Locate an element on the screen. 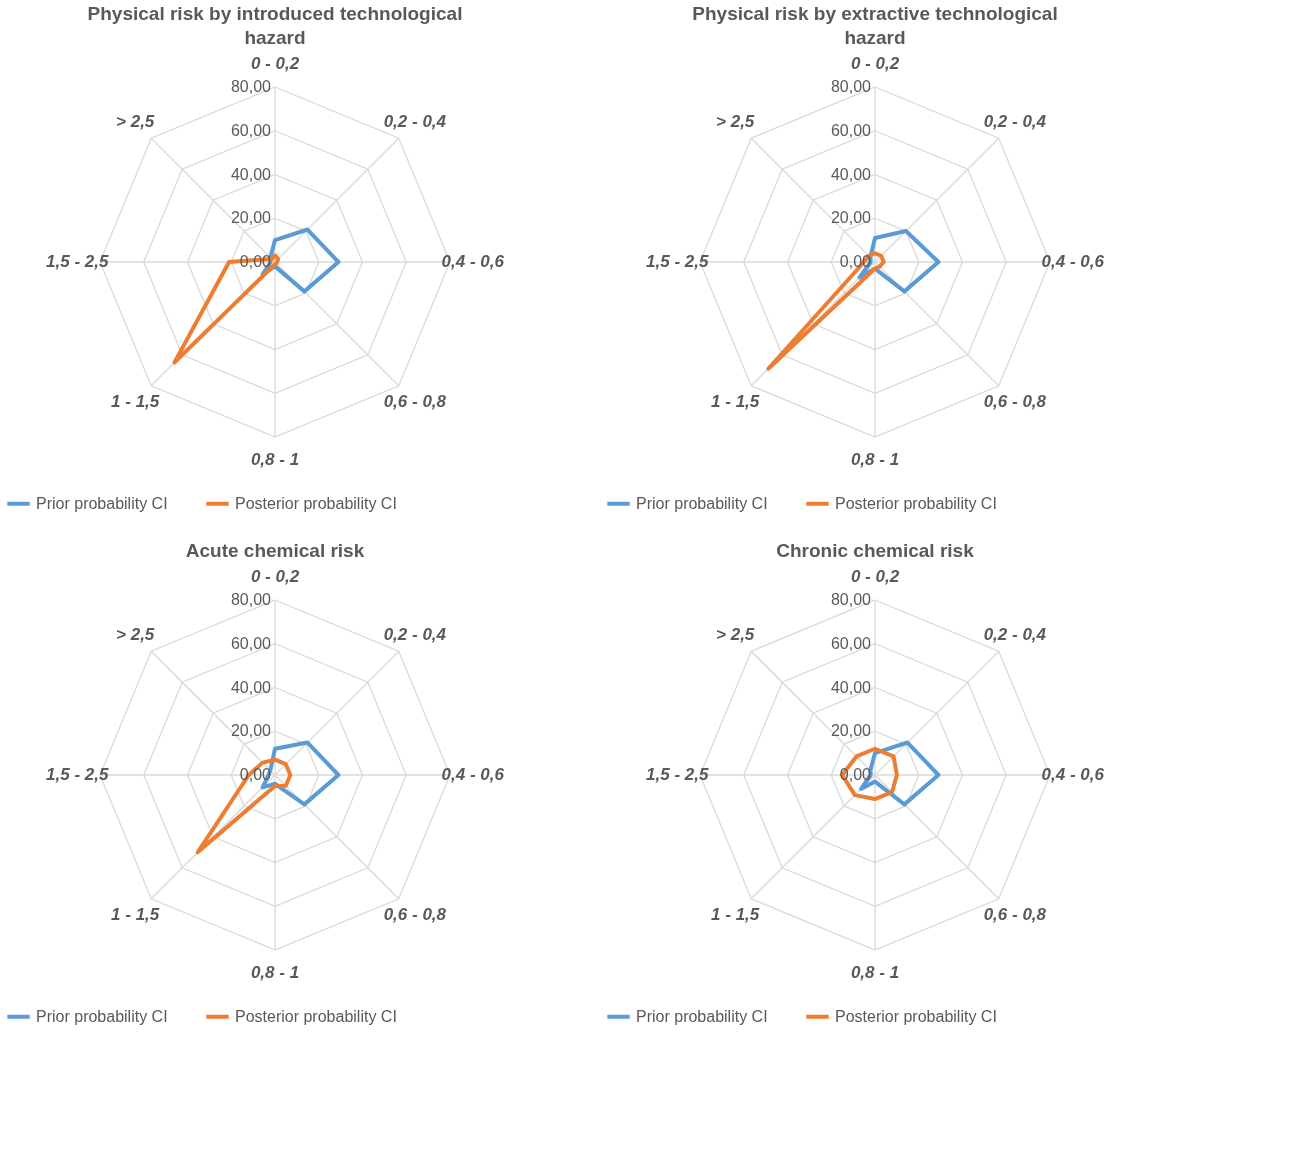  y-tick-label: 0,00 is located at coordinates (255, 261).